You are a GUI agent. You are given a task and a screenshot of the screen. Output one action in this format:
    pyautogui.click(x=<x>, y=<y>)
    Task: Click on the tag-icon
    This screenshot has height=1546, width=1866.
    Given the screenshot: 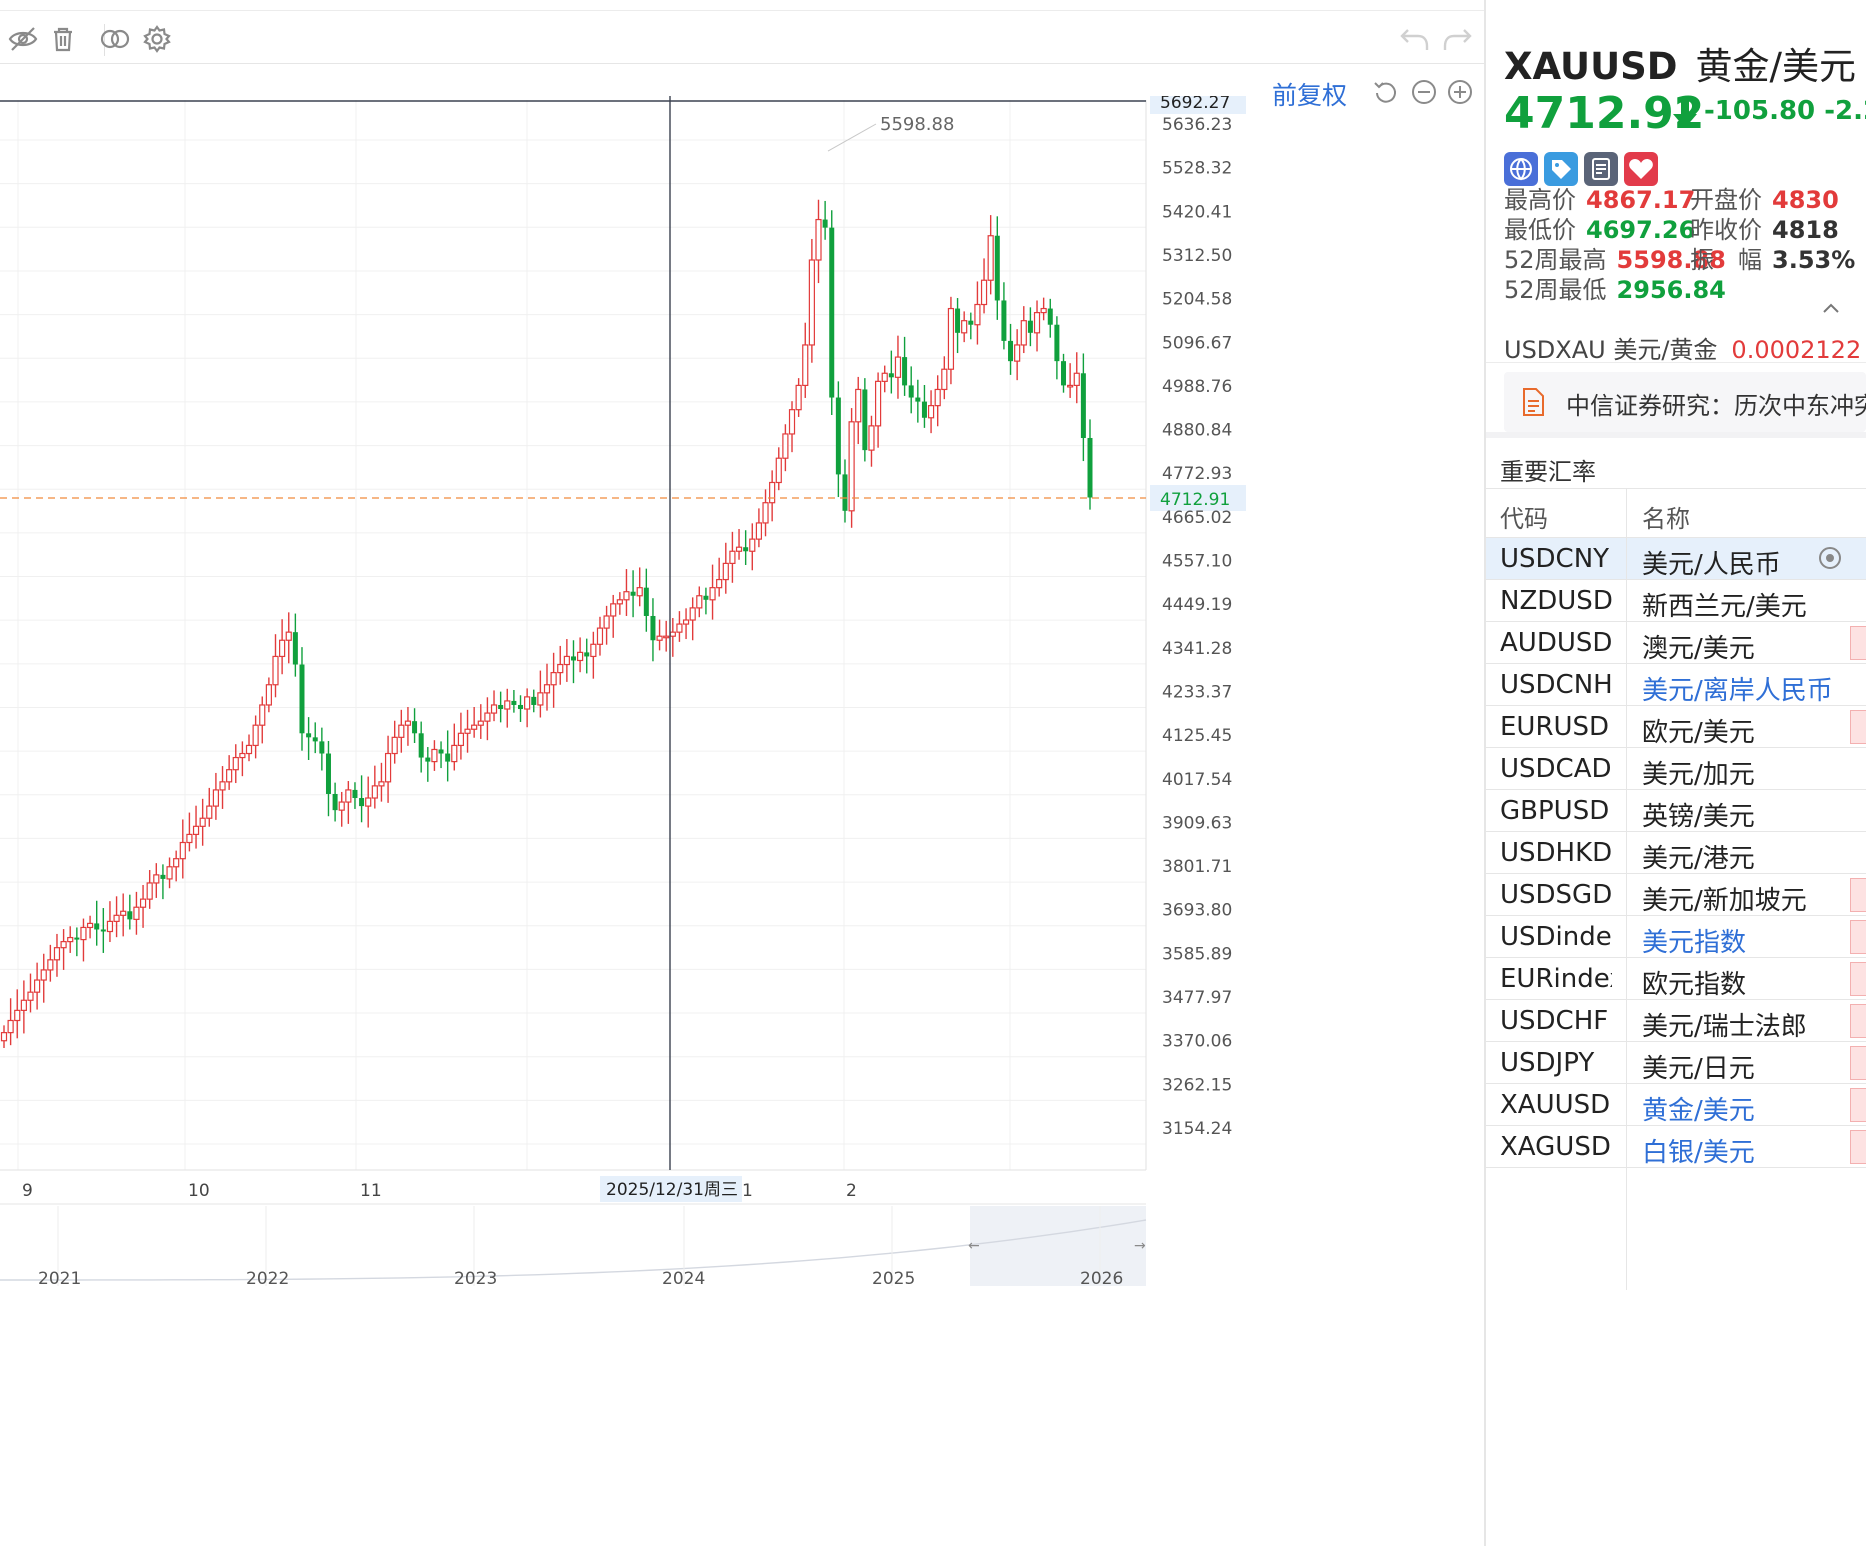 What is the action you would take?
    pyautogui.click(x=1561, y=169)
    